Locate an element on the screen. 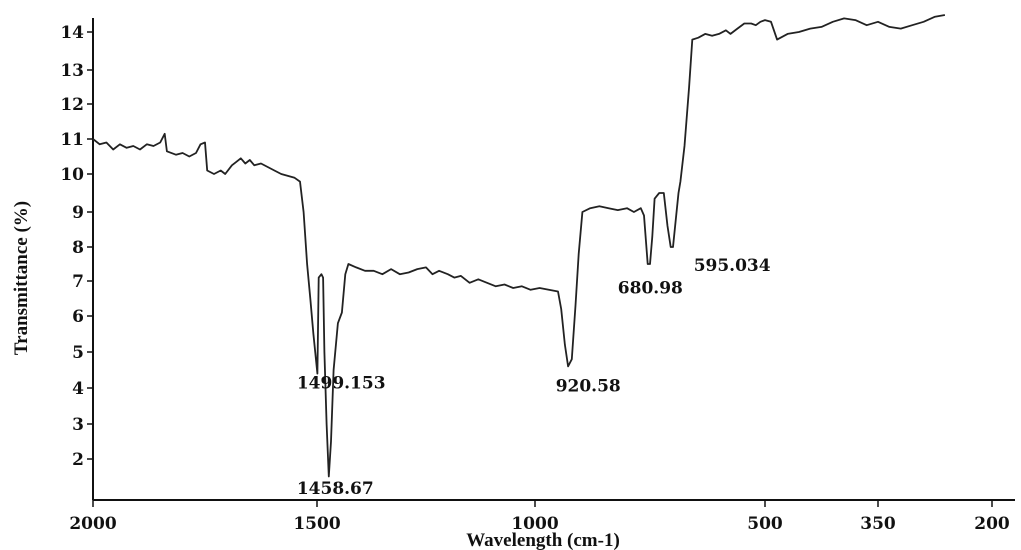 This screenshot has width=1021, height=550. y-tick-label: 4 is located at coordinates (78, 389).